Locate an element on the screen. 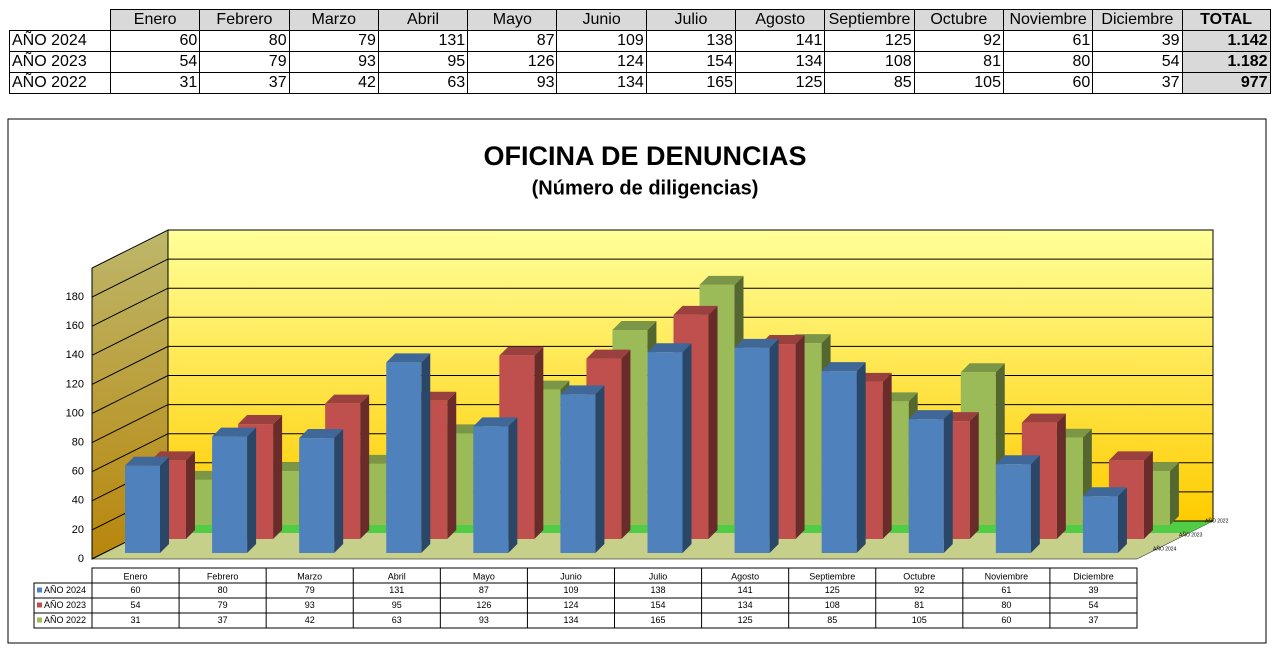 This screenshot has width=1274, height=654. chart-title: OFICINA DE DENUNCIAS is located at coordinates (644, 156).